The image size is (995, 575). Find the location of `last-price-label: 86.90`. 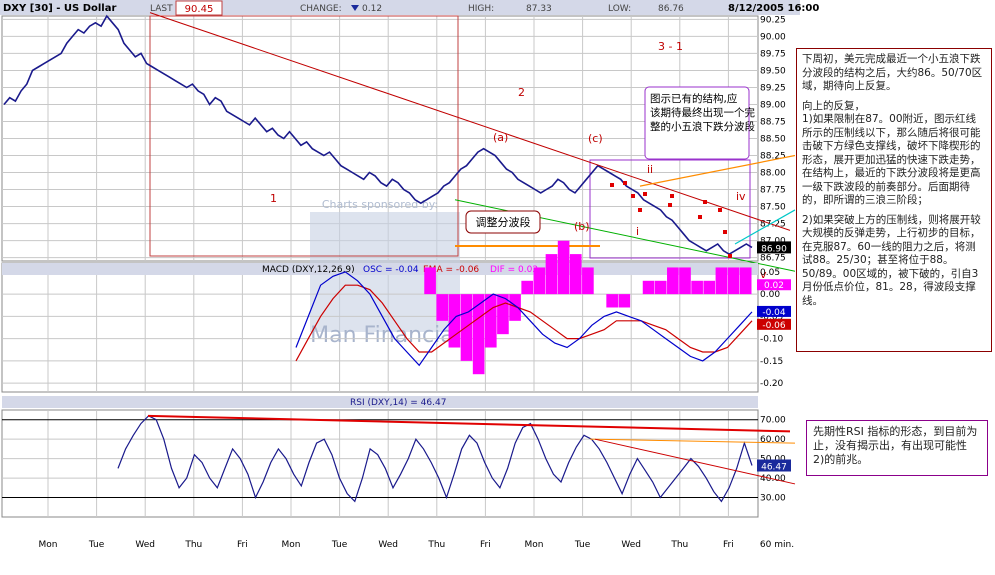

last-price-label: 86.90 is located at coordinates (774, 249).